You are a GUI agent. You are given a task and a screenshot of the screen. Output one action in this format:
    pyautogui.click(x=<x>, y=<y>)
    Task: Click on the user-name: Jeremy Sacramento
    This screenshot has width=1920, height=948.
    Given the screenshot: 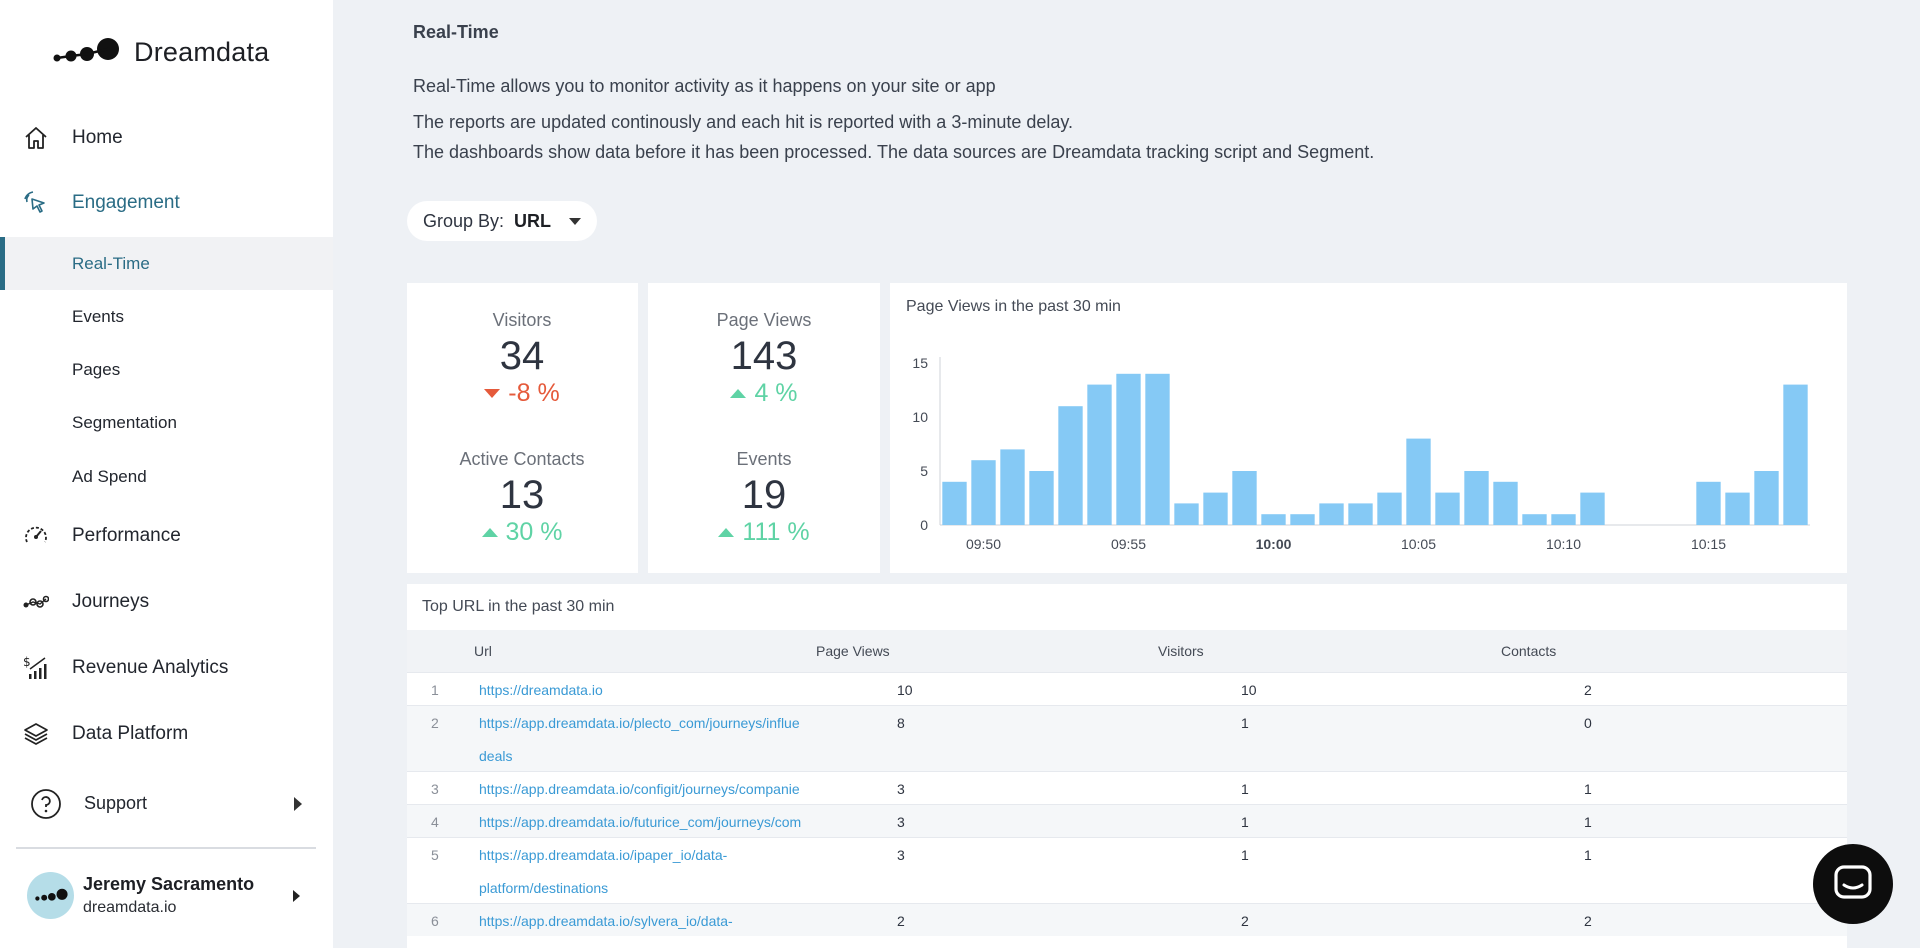 What is the action you would take?
    pyautogui.click(x=169, y=884)
    